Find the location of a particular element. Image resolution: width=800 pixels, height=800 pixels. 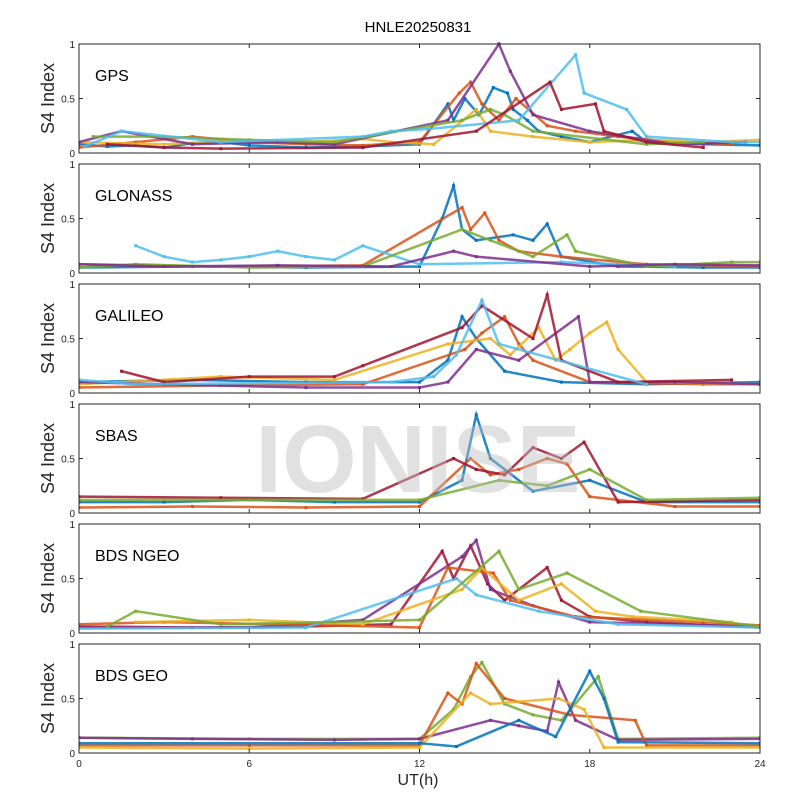

x-tick-label: 24 is located at coordinates (760, 764).